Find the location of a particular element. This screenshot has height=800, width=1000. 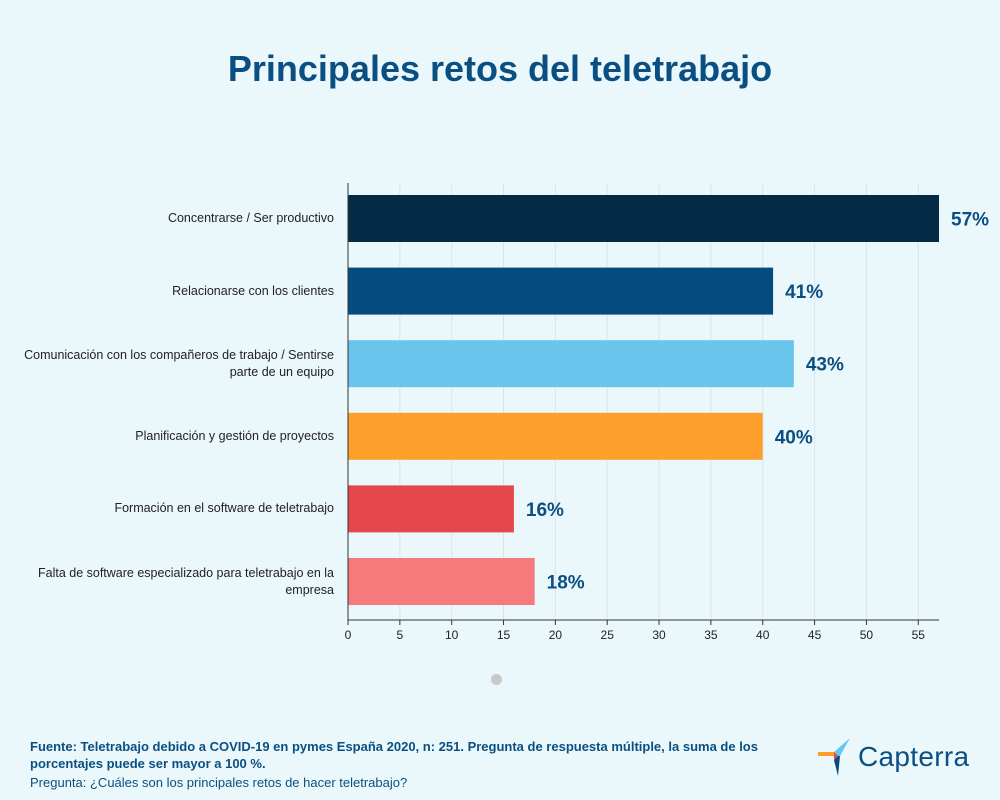

value-label: 18% is located at coordinates (566, 583).